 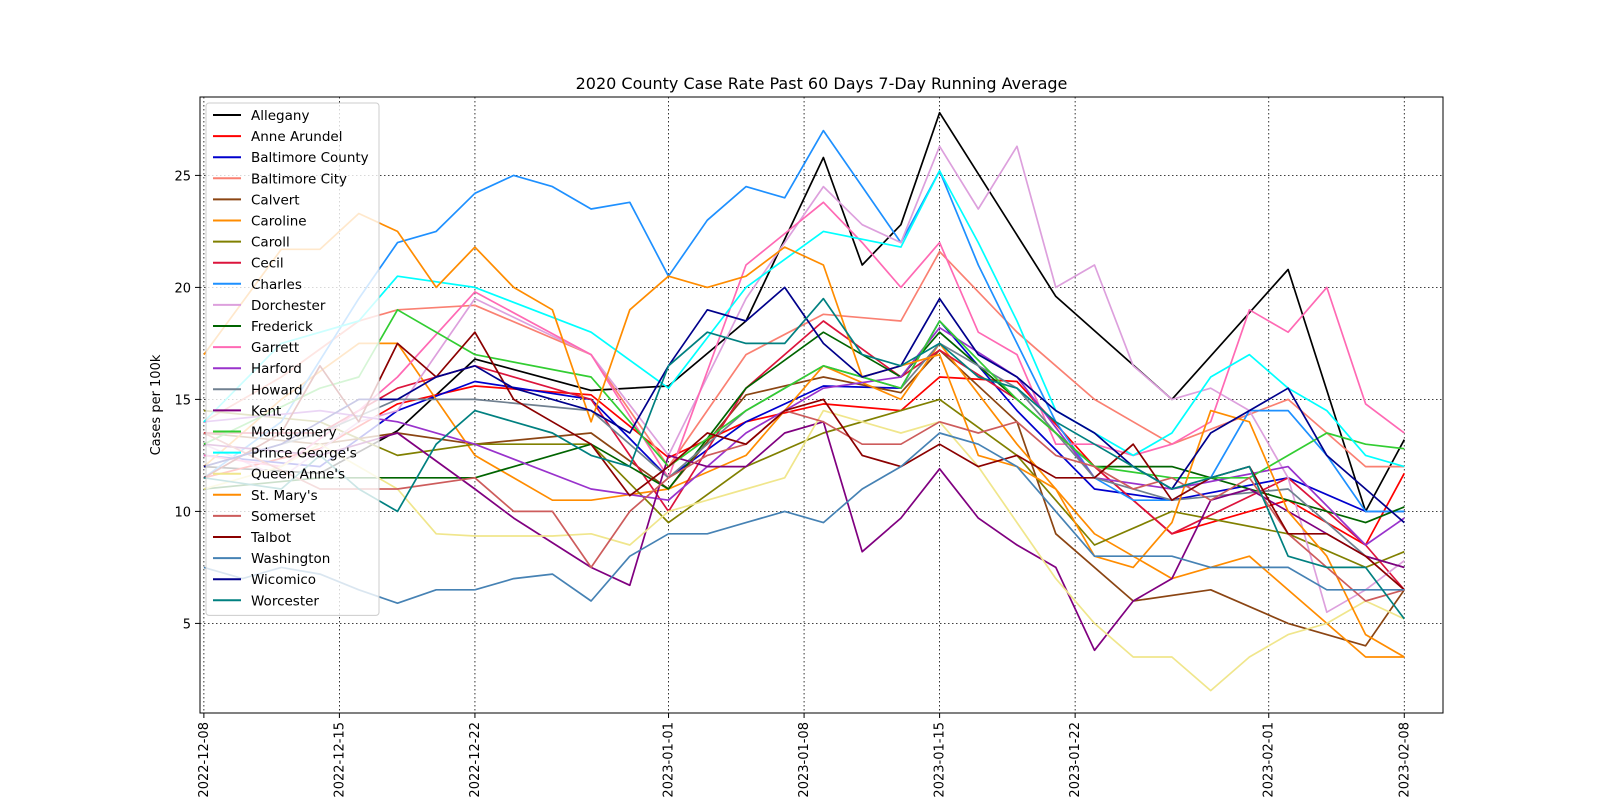 I want to click on legend-label-wicomico: Wicomico, so click(x=283, y=580).